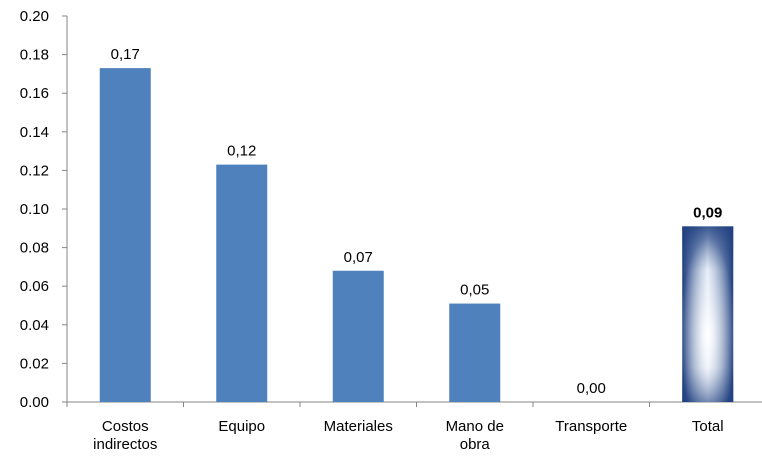 The height and width of the screenshot is (457, 762). Describe the element at coordinates (34, 325) in the screenshot. I see `y-tick-label: 0.04` at that location.